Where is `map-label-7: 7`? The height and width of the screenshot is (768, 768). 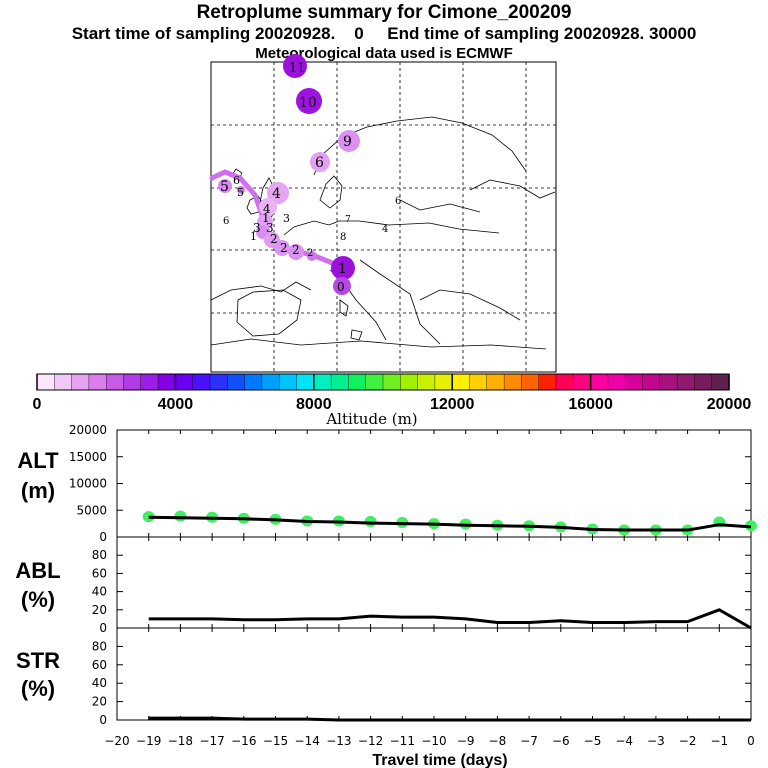
map-label-7: 7 is located at coordinates (348, 220).